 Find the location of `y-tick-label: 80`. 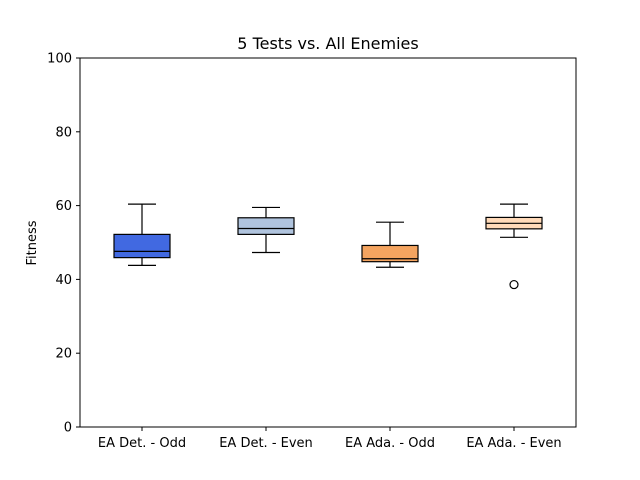

y-tick-label: 80 is located at coordinates (63, 132).